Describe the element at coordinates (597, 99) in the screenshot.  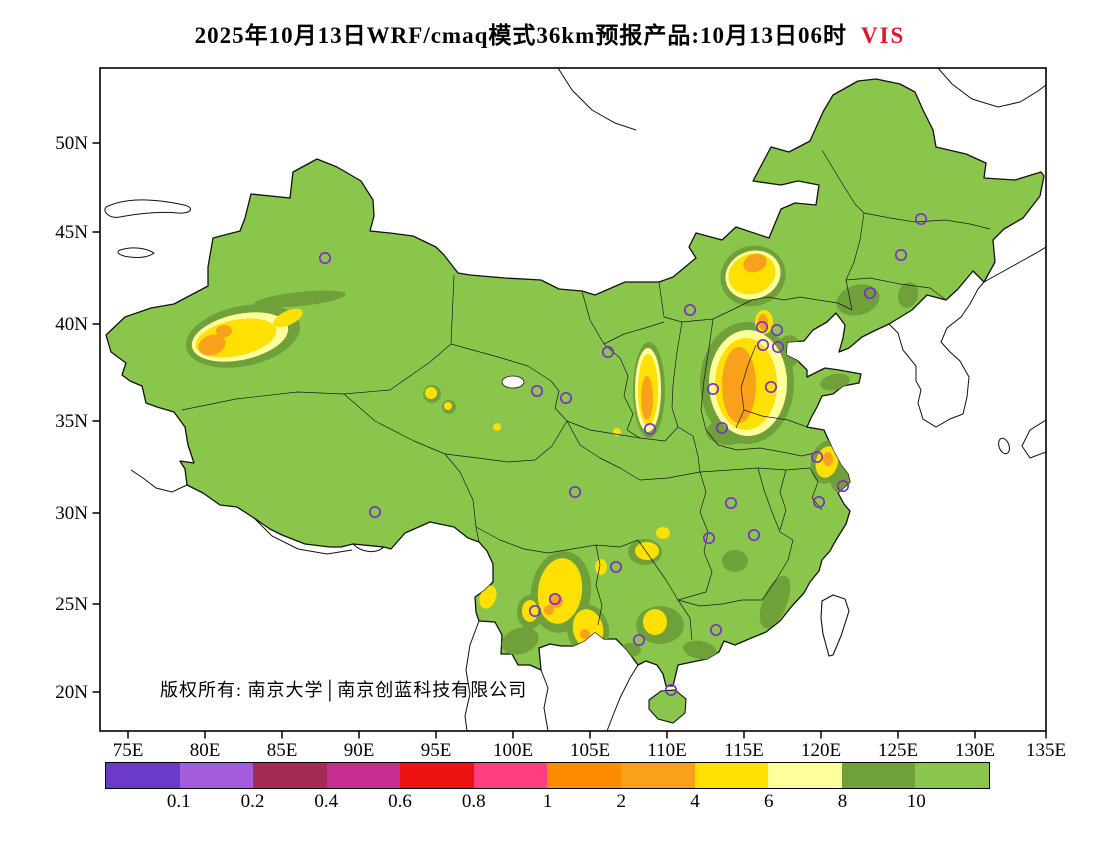
I see `mongolia-russia-border` at that location.